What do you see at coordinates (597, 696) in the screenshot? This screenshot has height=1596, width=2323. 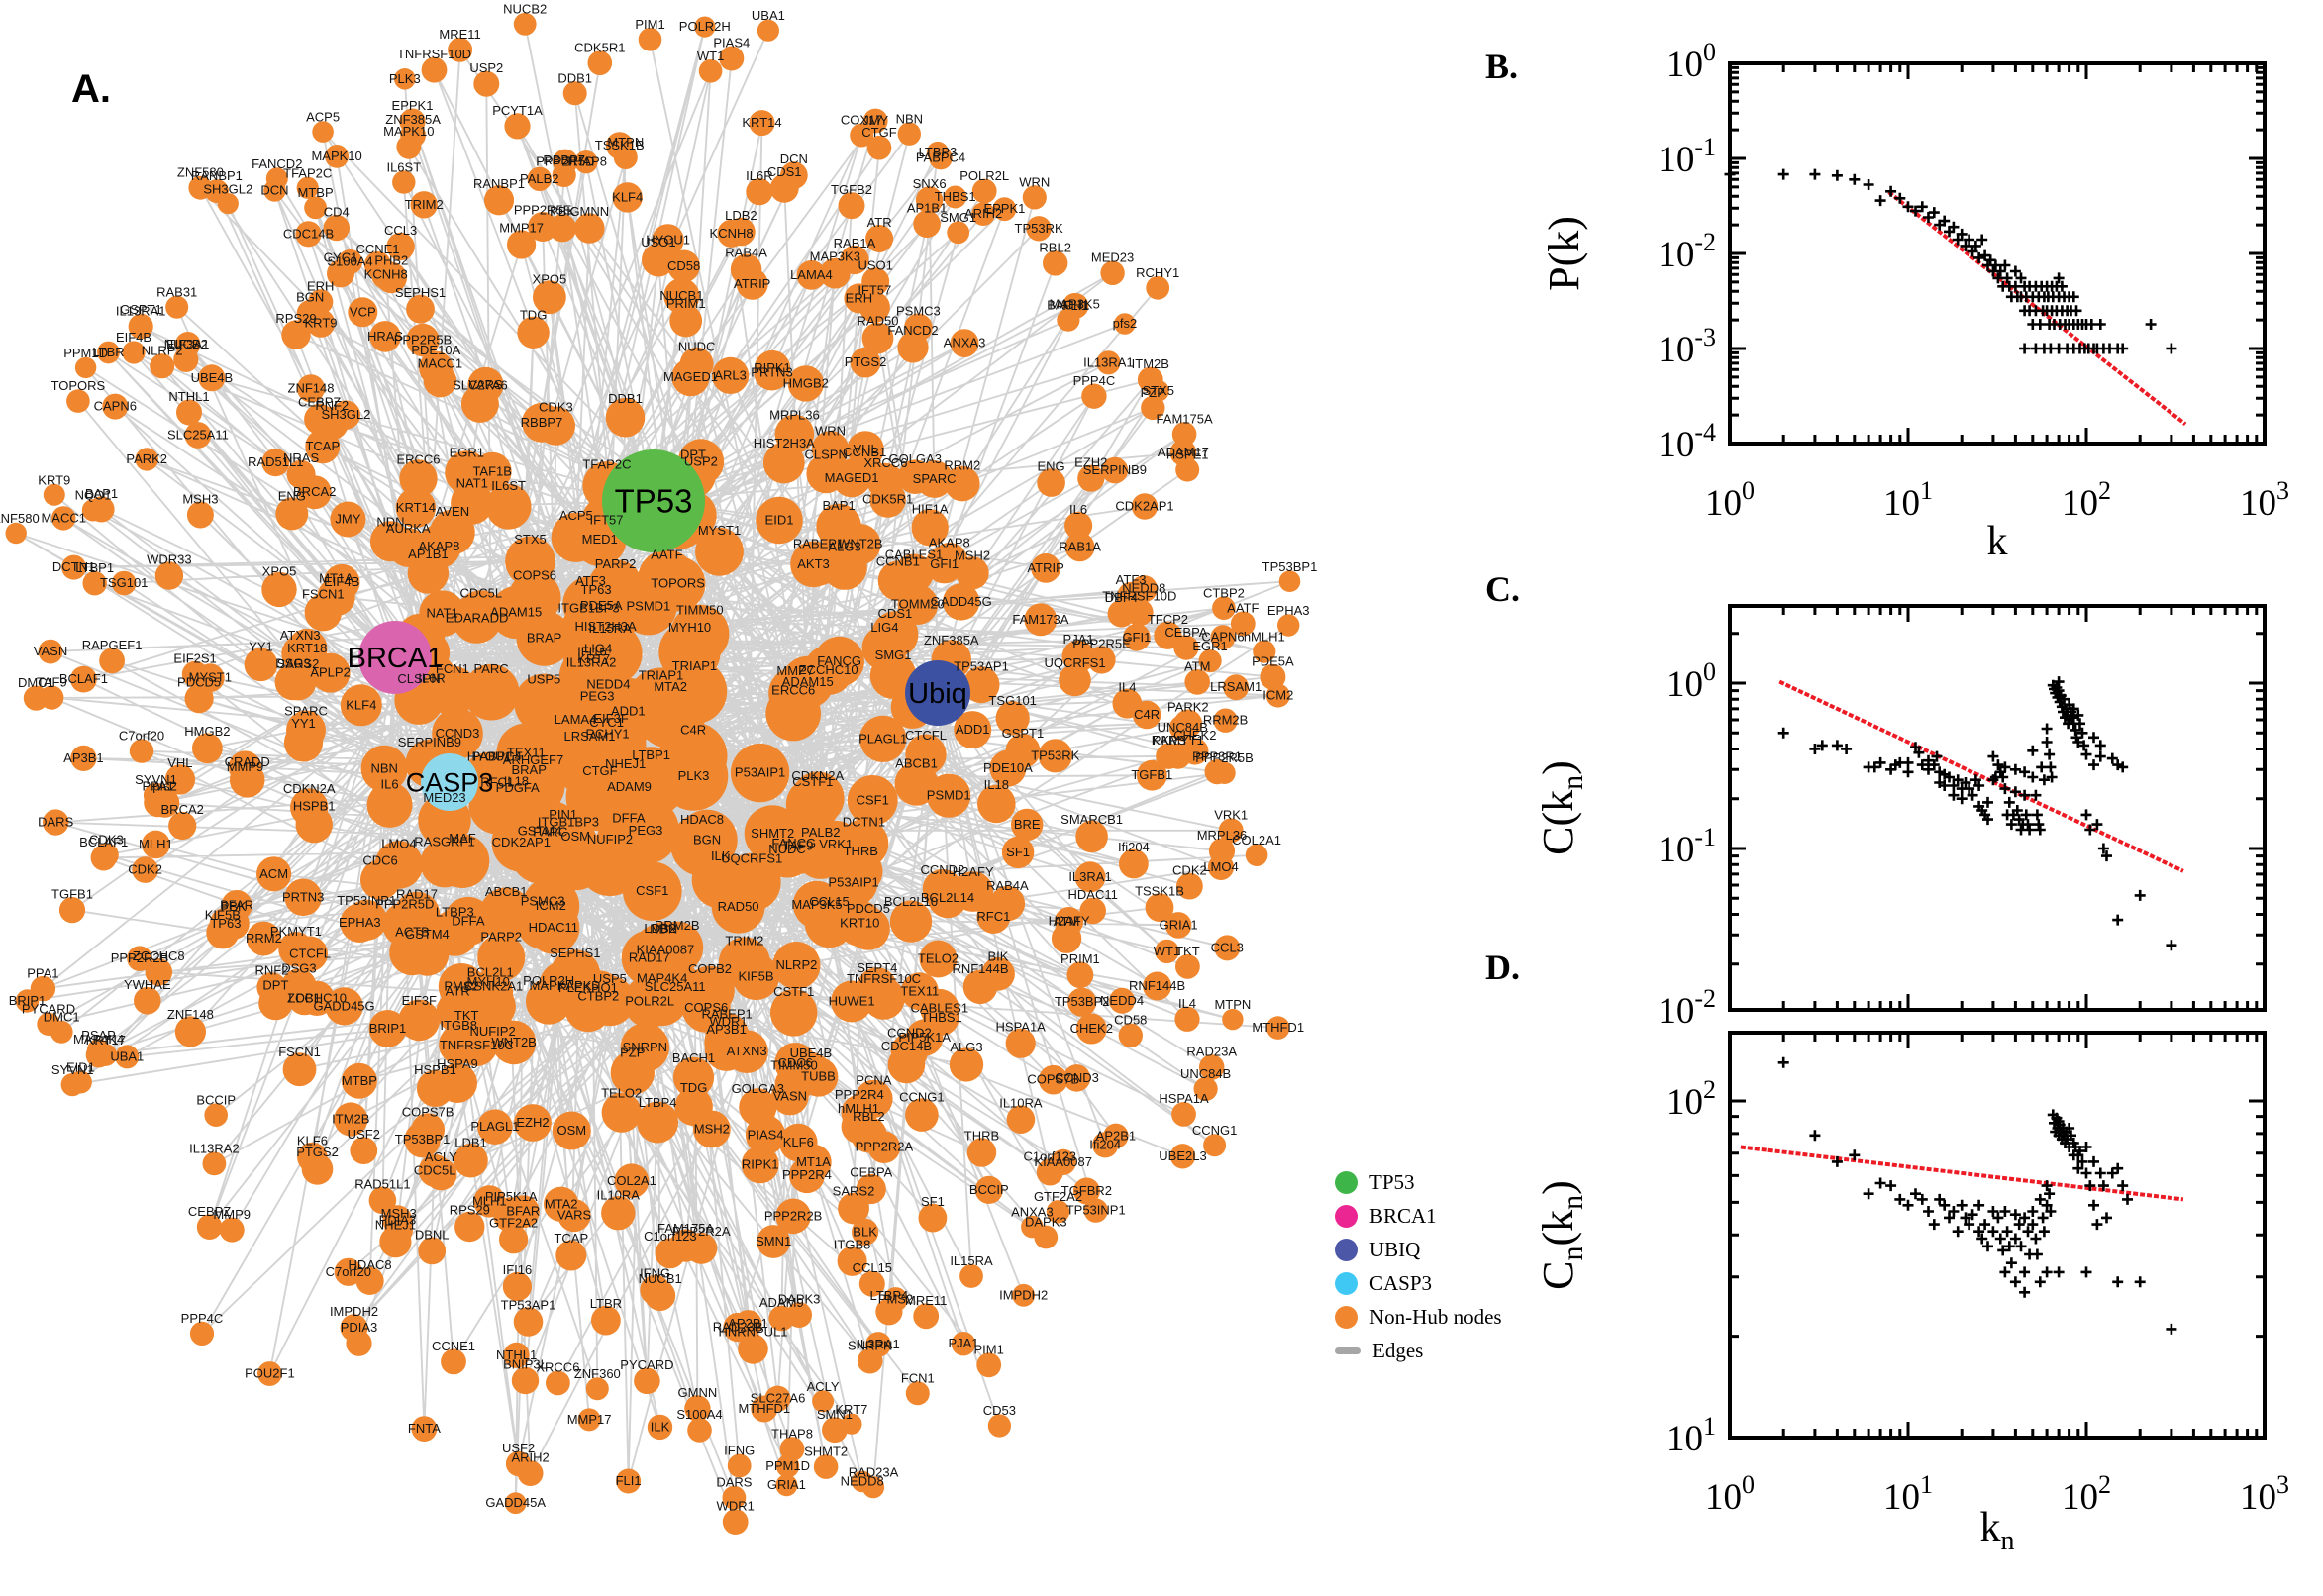 I see `network-node-label: PEG3` at bounding box center [597, 696].